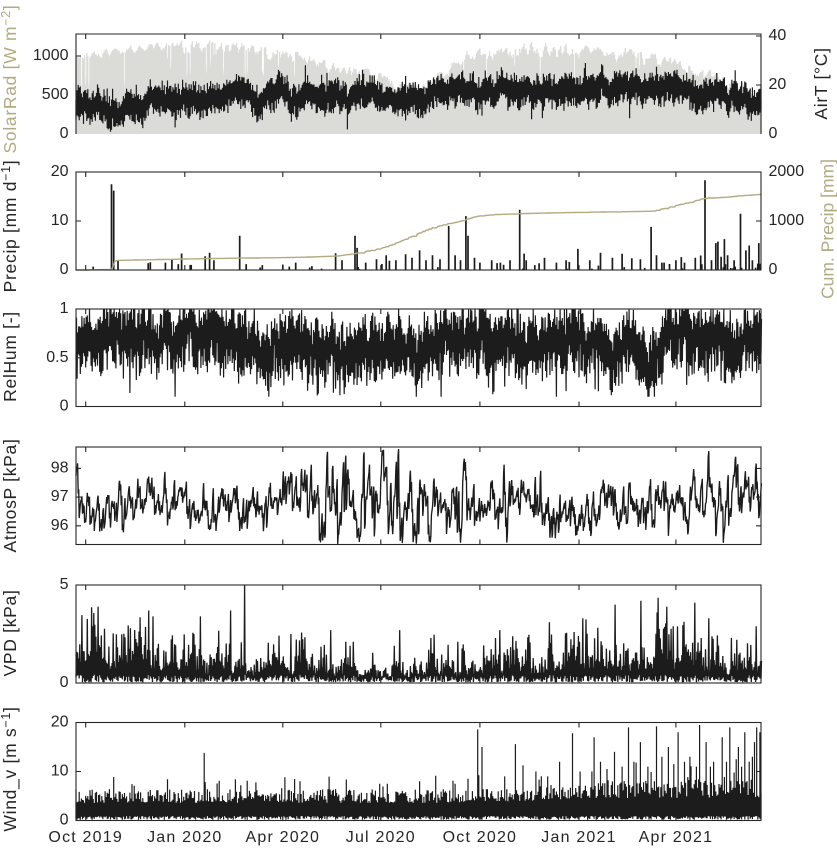  I want to click on svg-text: Jan 2021, so click(578, 837).